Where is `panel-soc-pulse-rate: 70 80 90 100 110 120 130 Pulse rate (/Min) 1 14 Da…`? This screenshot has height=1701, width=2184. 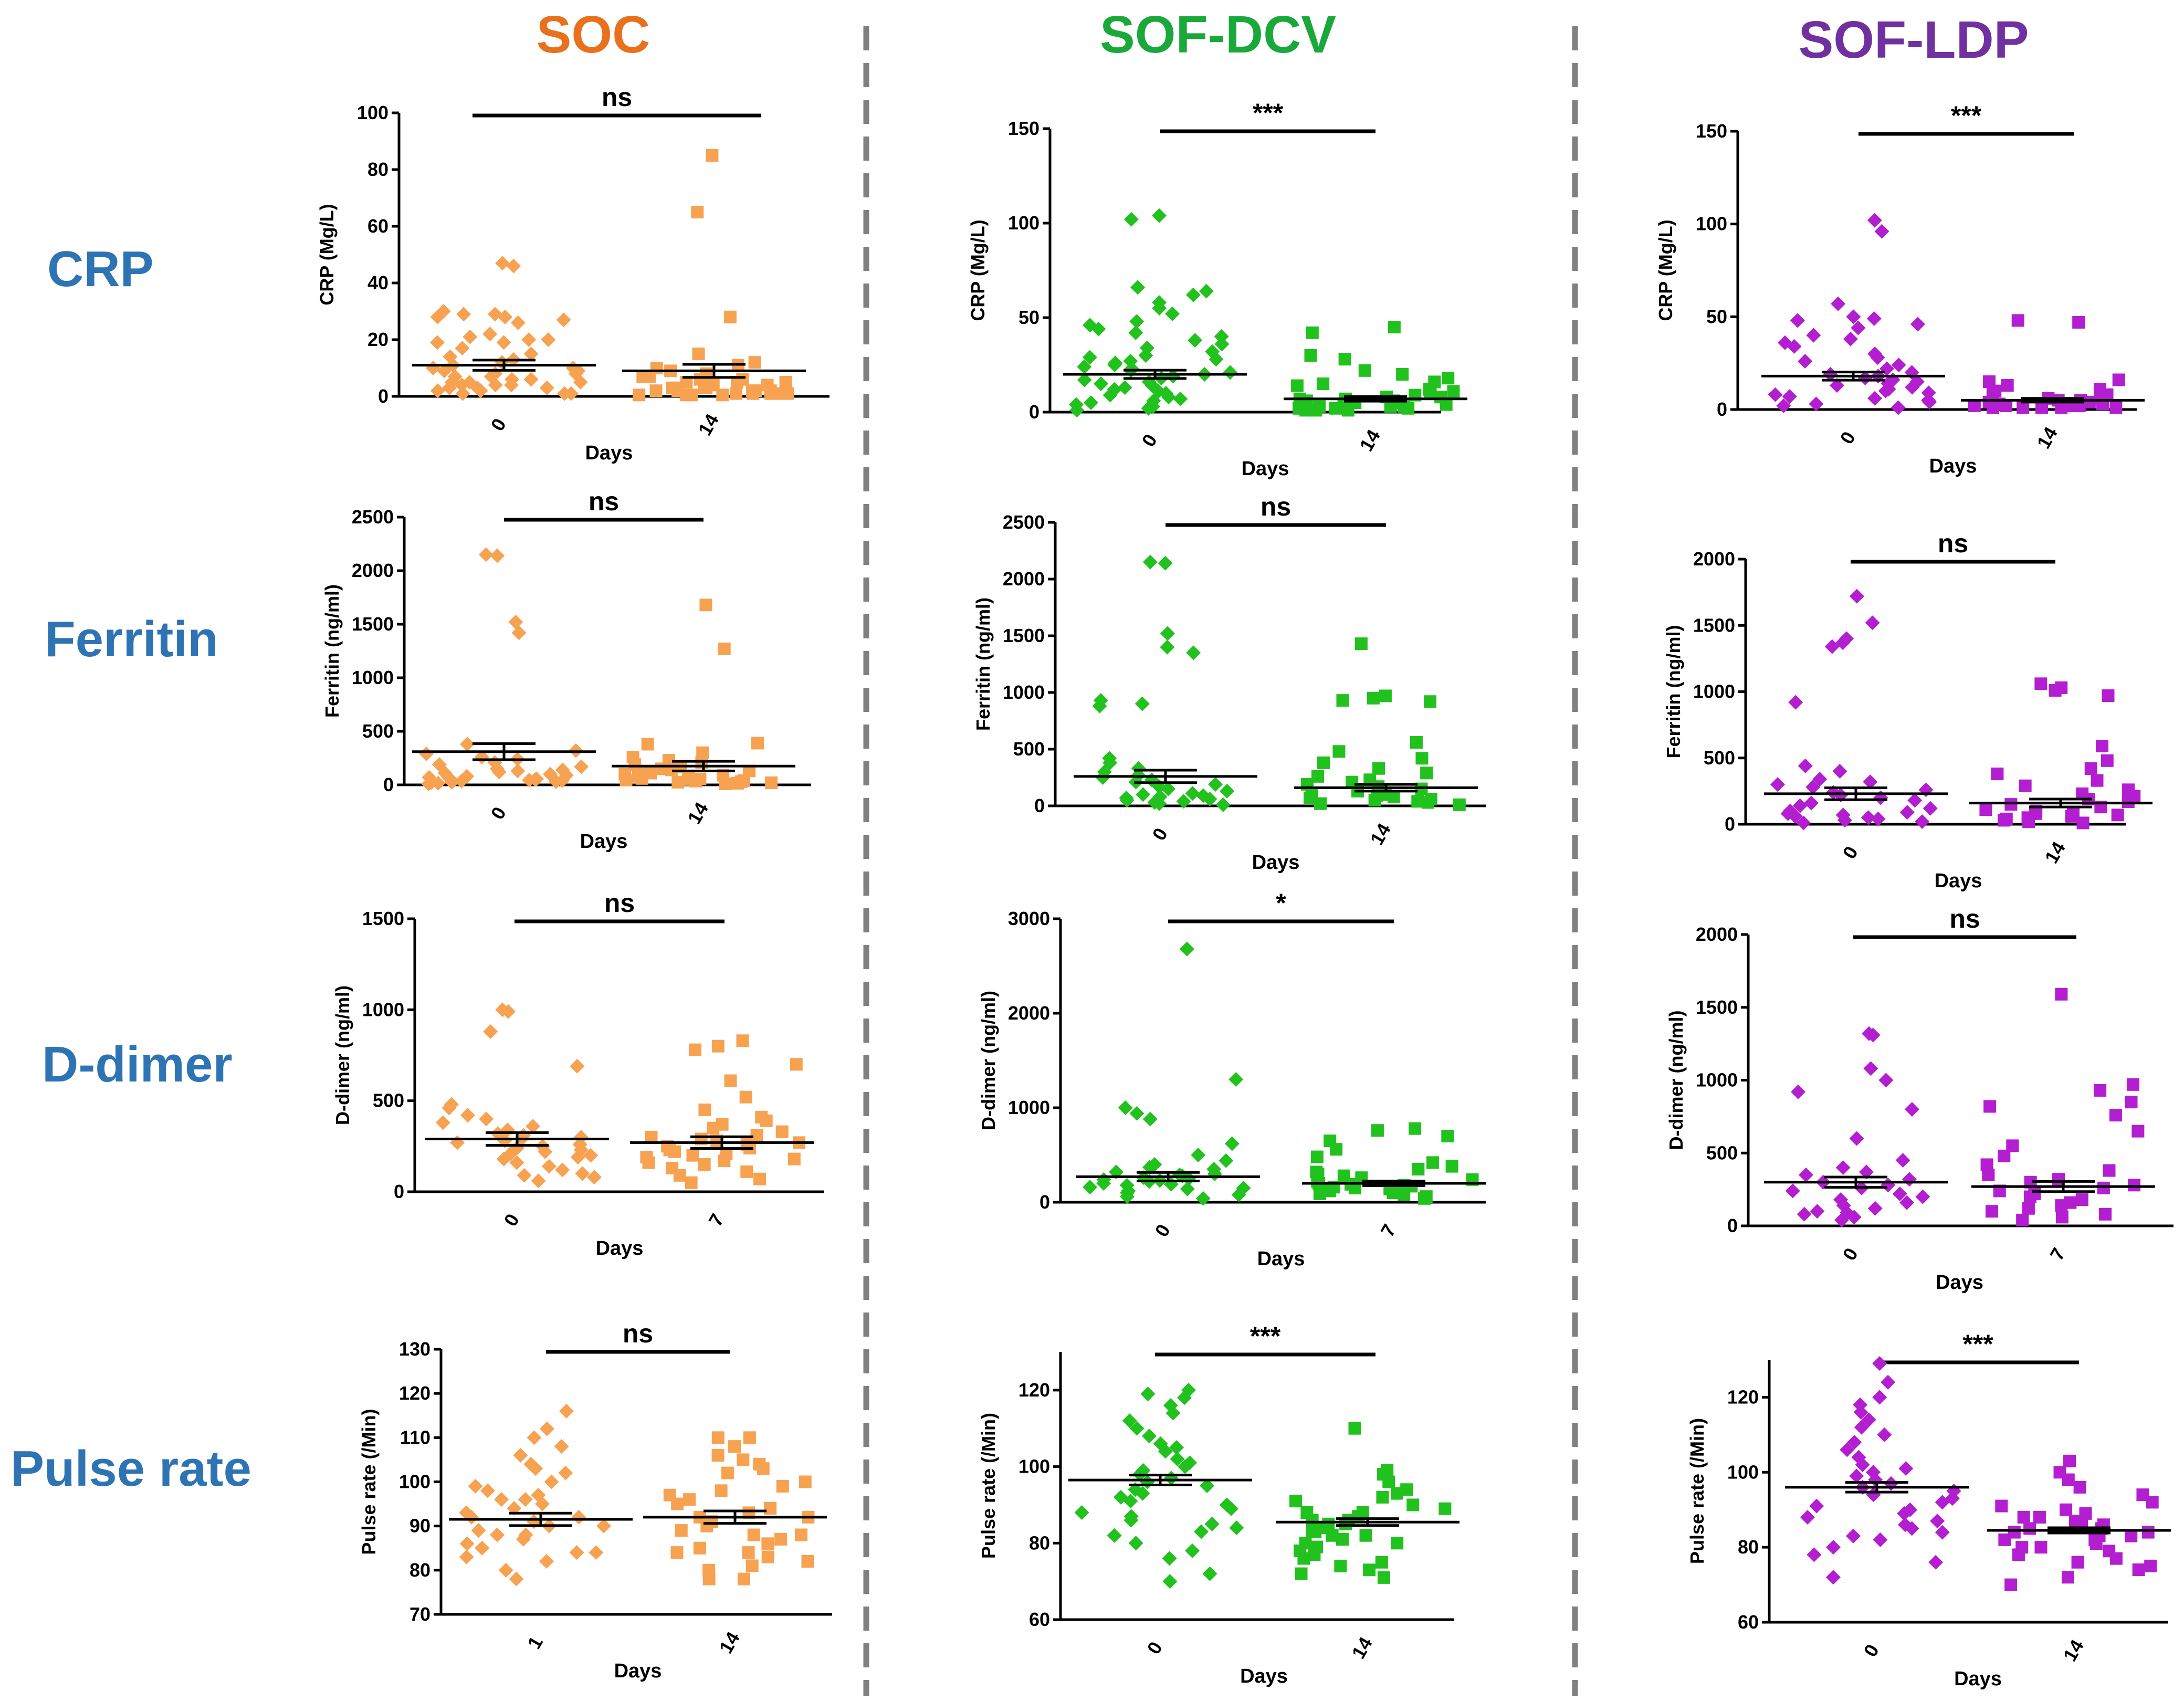
panel-soc-pulse-rate: 70 80 90 100 110 120 130 Pulse rate (/Min) 1 14 Da… is located at coordinates (595, 1500).